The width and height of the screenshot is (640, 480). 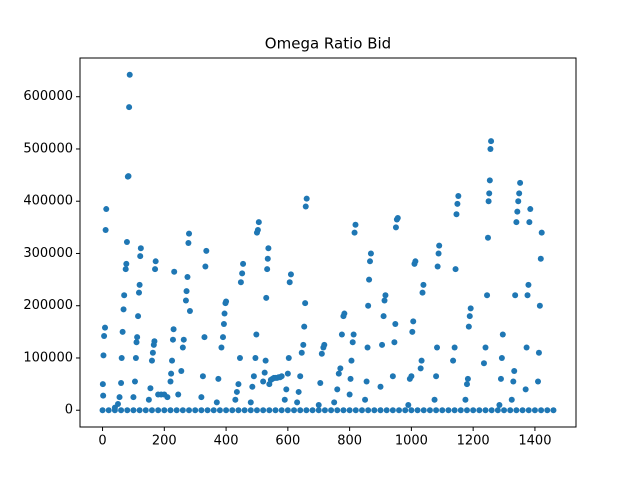 What do you see at coordinates (48, 96) in the screenshot?
I see `y-tick-label: 600000` at bounding box center [48, 96].